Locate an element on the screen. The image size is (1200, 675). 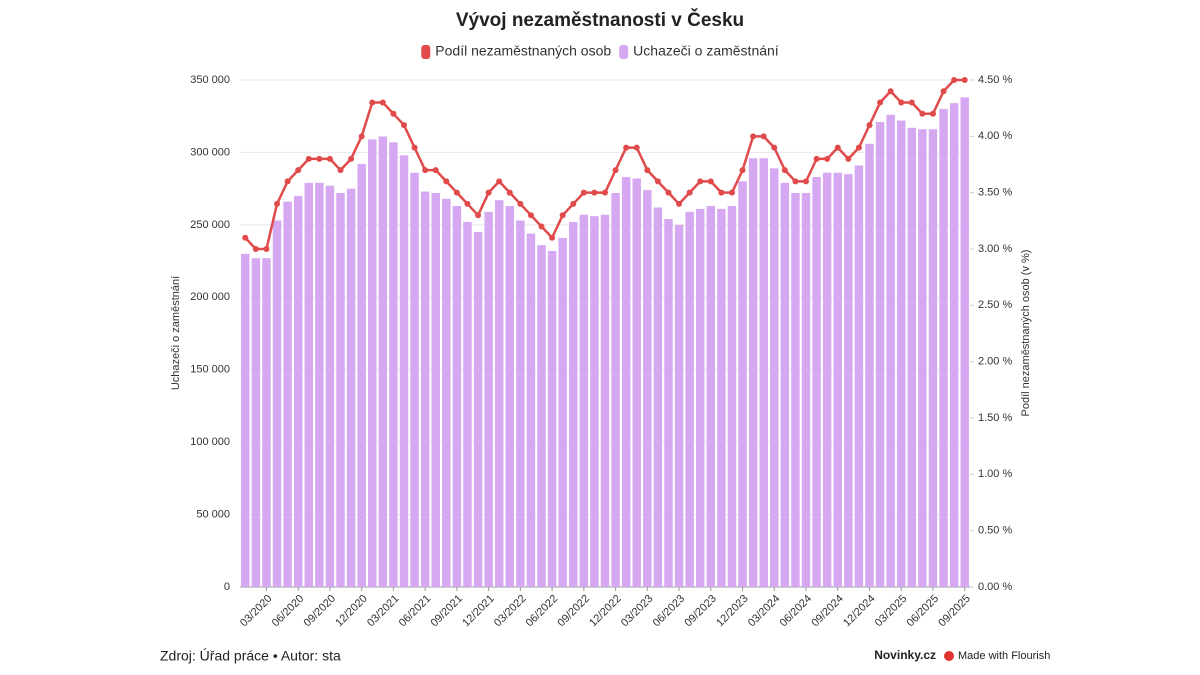
legend-label: Uchazeči o zaměstnání is located at coordinates (706, 51).